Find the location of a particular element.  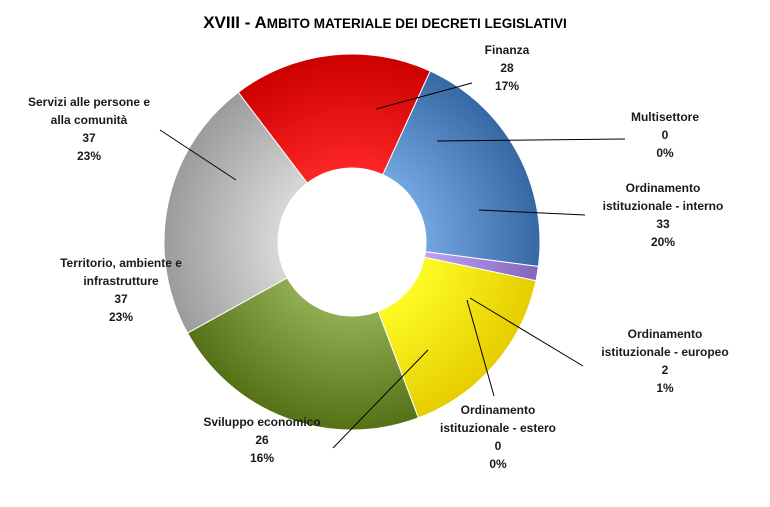

slice-sviluppo-economico is located at coordinates (457, 337).